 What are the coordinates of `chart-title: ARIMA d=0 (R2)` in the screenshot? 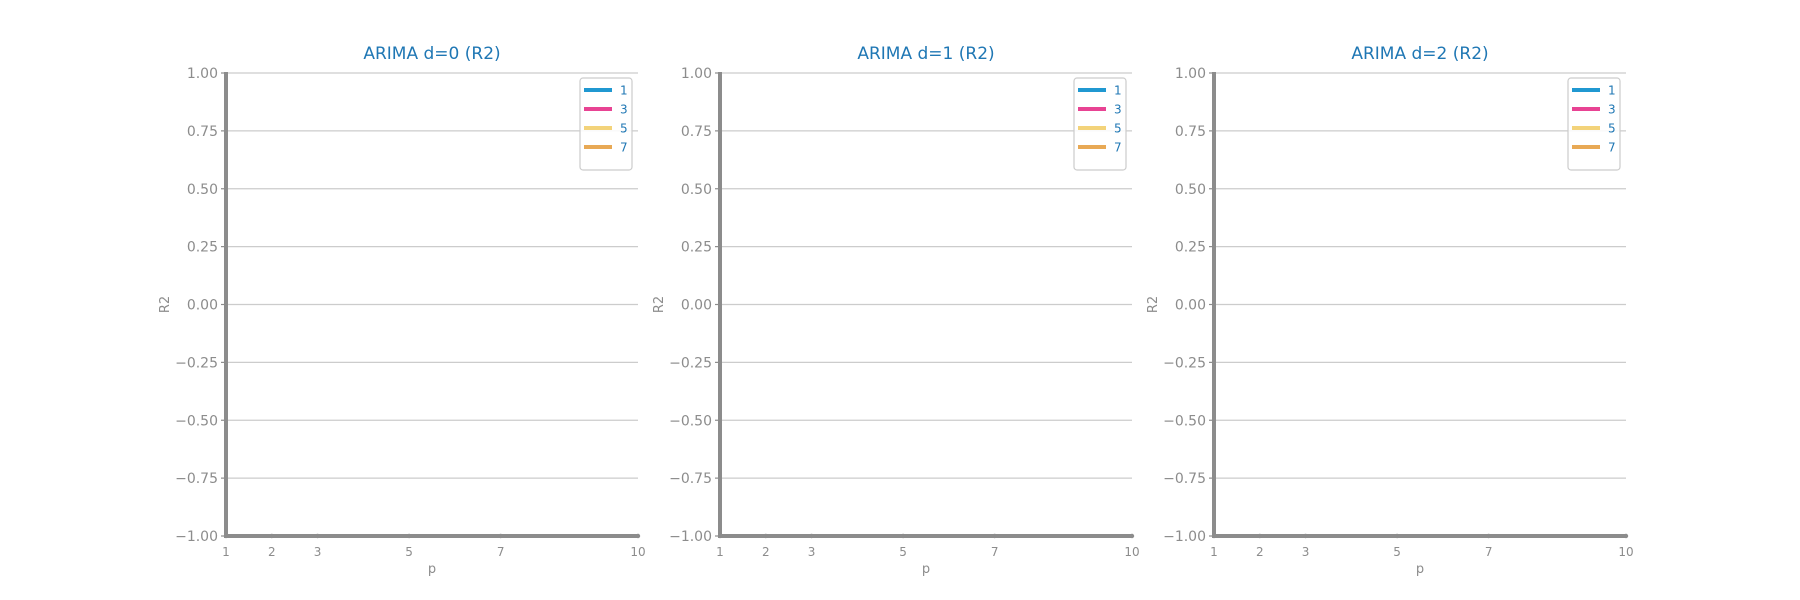 It's located at (431, 54).